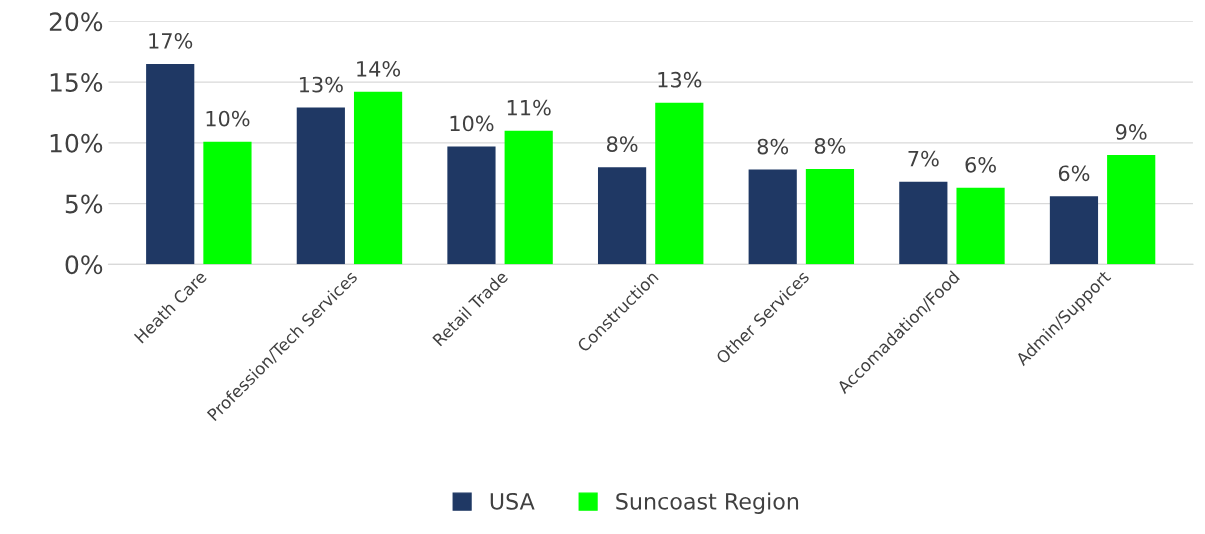 This screenshot has height=534, width=1205. Describe the element at coordinates (529, 107) in the screenshot. I see `data-label: 11%` at that location.